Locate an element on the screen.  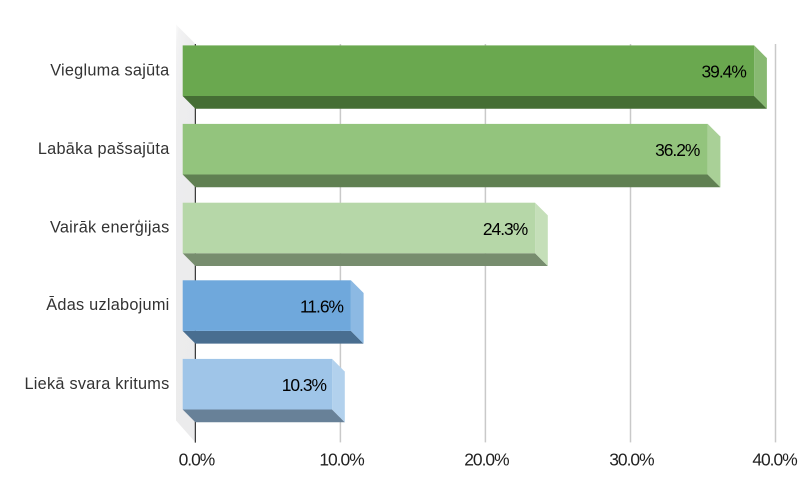
svg-text: 30.0% is located at coordinates (631, 460).